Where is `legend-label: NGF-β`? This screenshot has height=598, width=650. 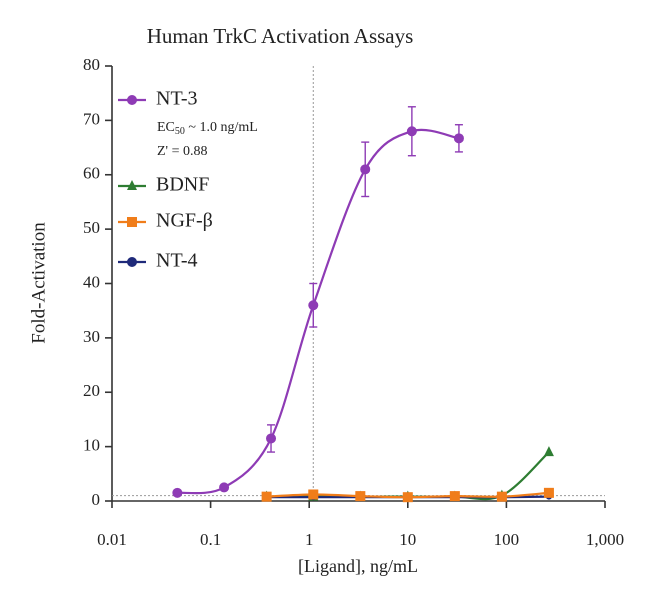
legend-label: NGF-β is located at coordinates (184, 221).